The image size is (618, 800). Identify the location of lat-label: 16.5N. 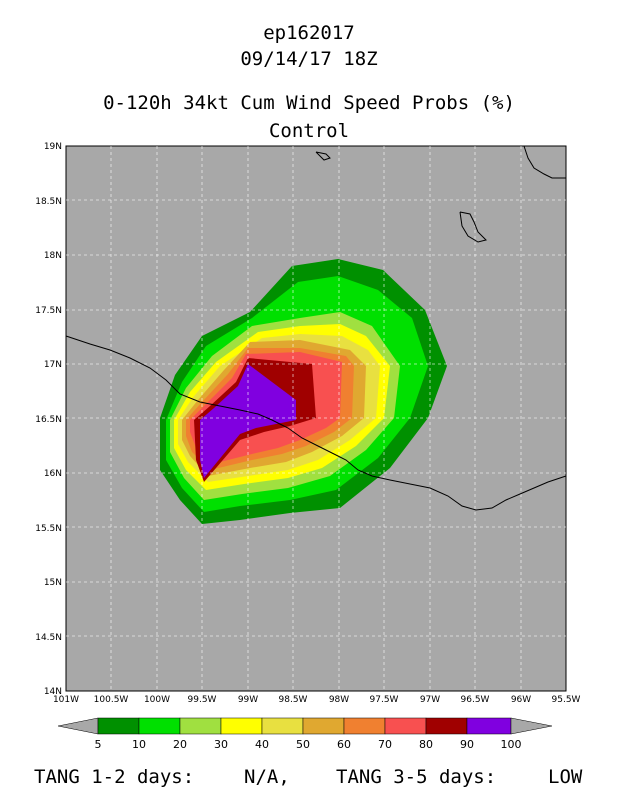
(48, 420).